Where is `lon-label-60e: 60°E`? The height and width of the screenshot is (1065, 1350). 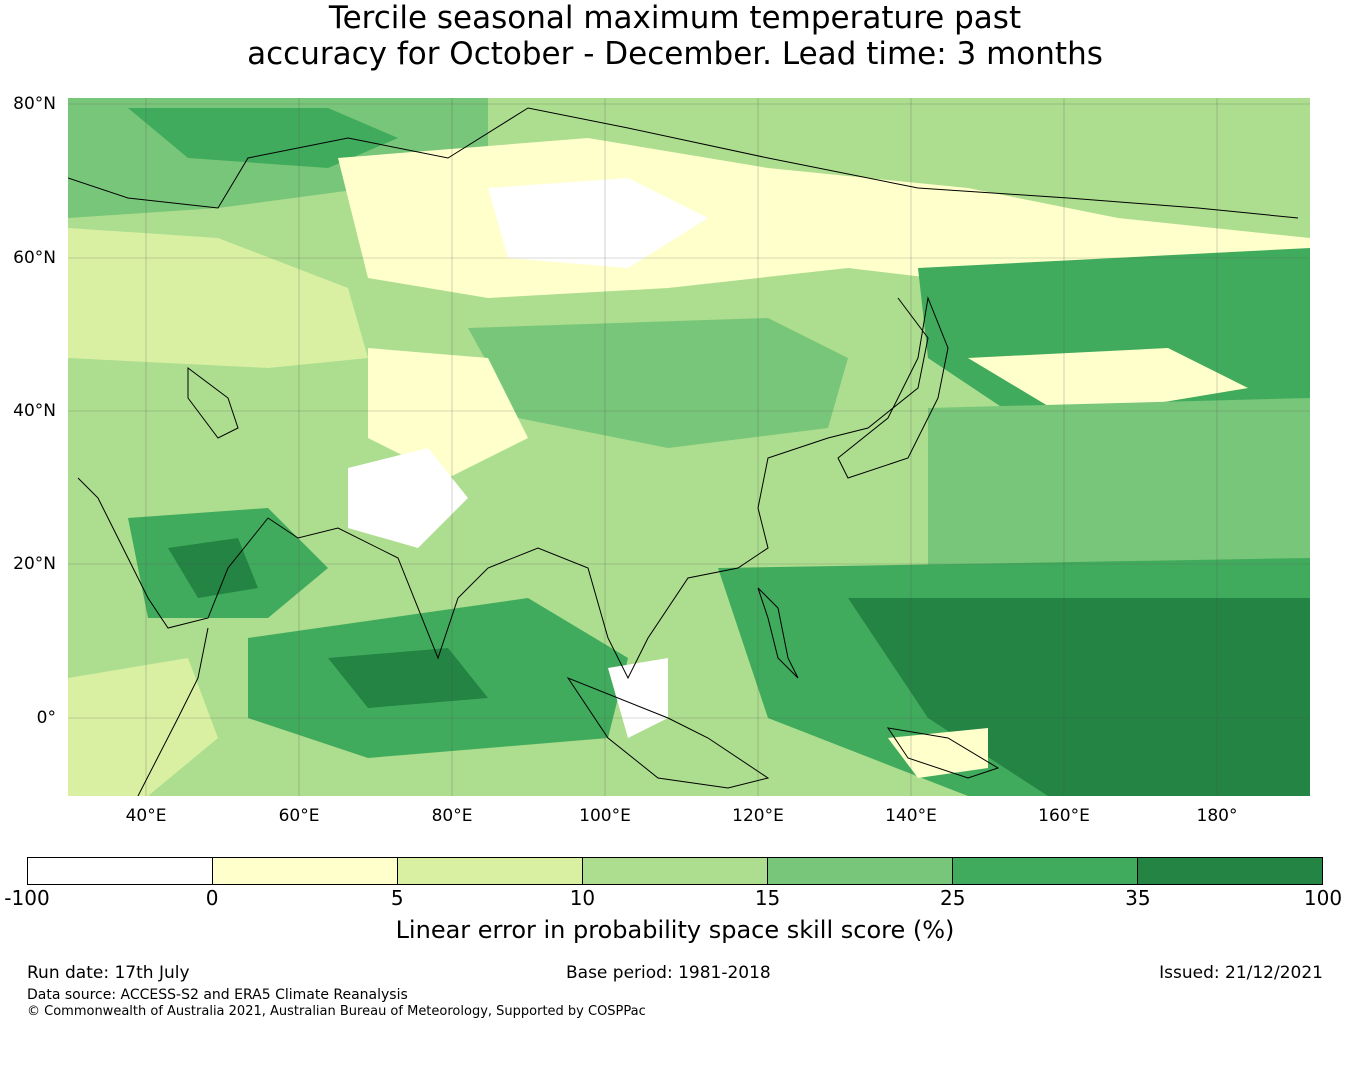 lon-label-60e: 60°E is located at coordinates (299, 816).